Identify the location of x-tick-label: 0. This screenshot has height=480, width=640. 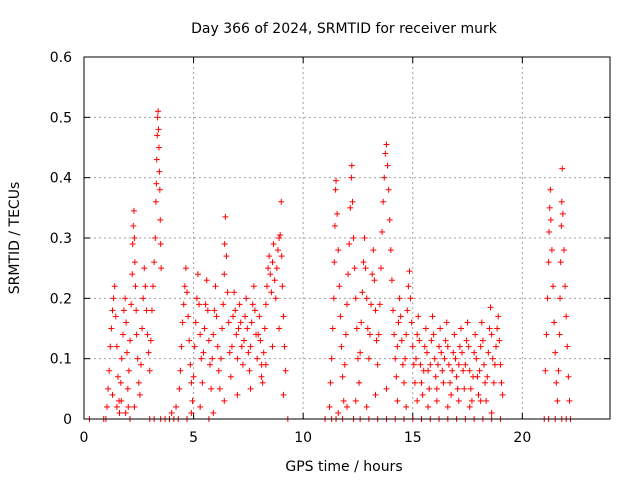
(84, 438).